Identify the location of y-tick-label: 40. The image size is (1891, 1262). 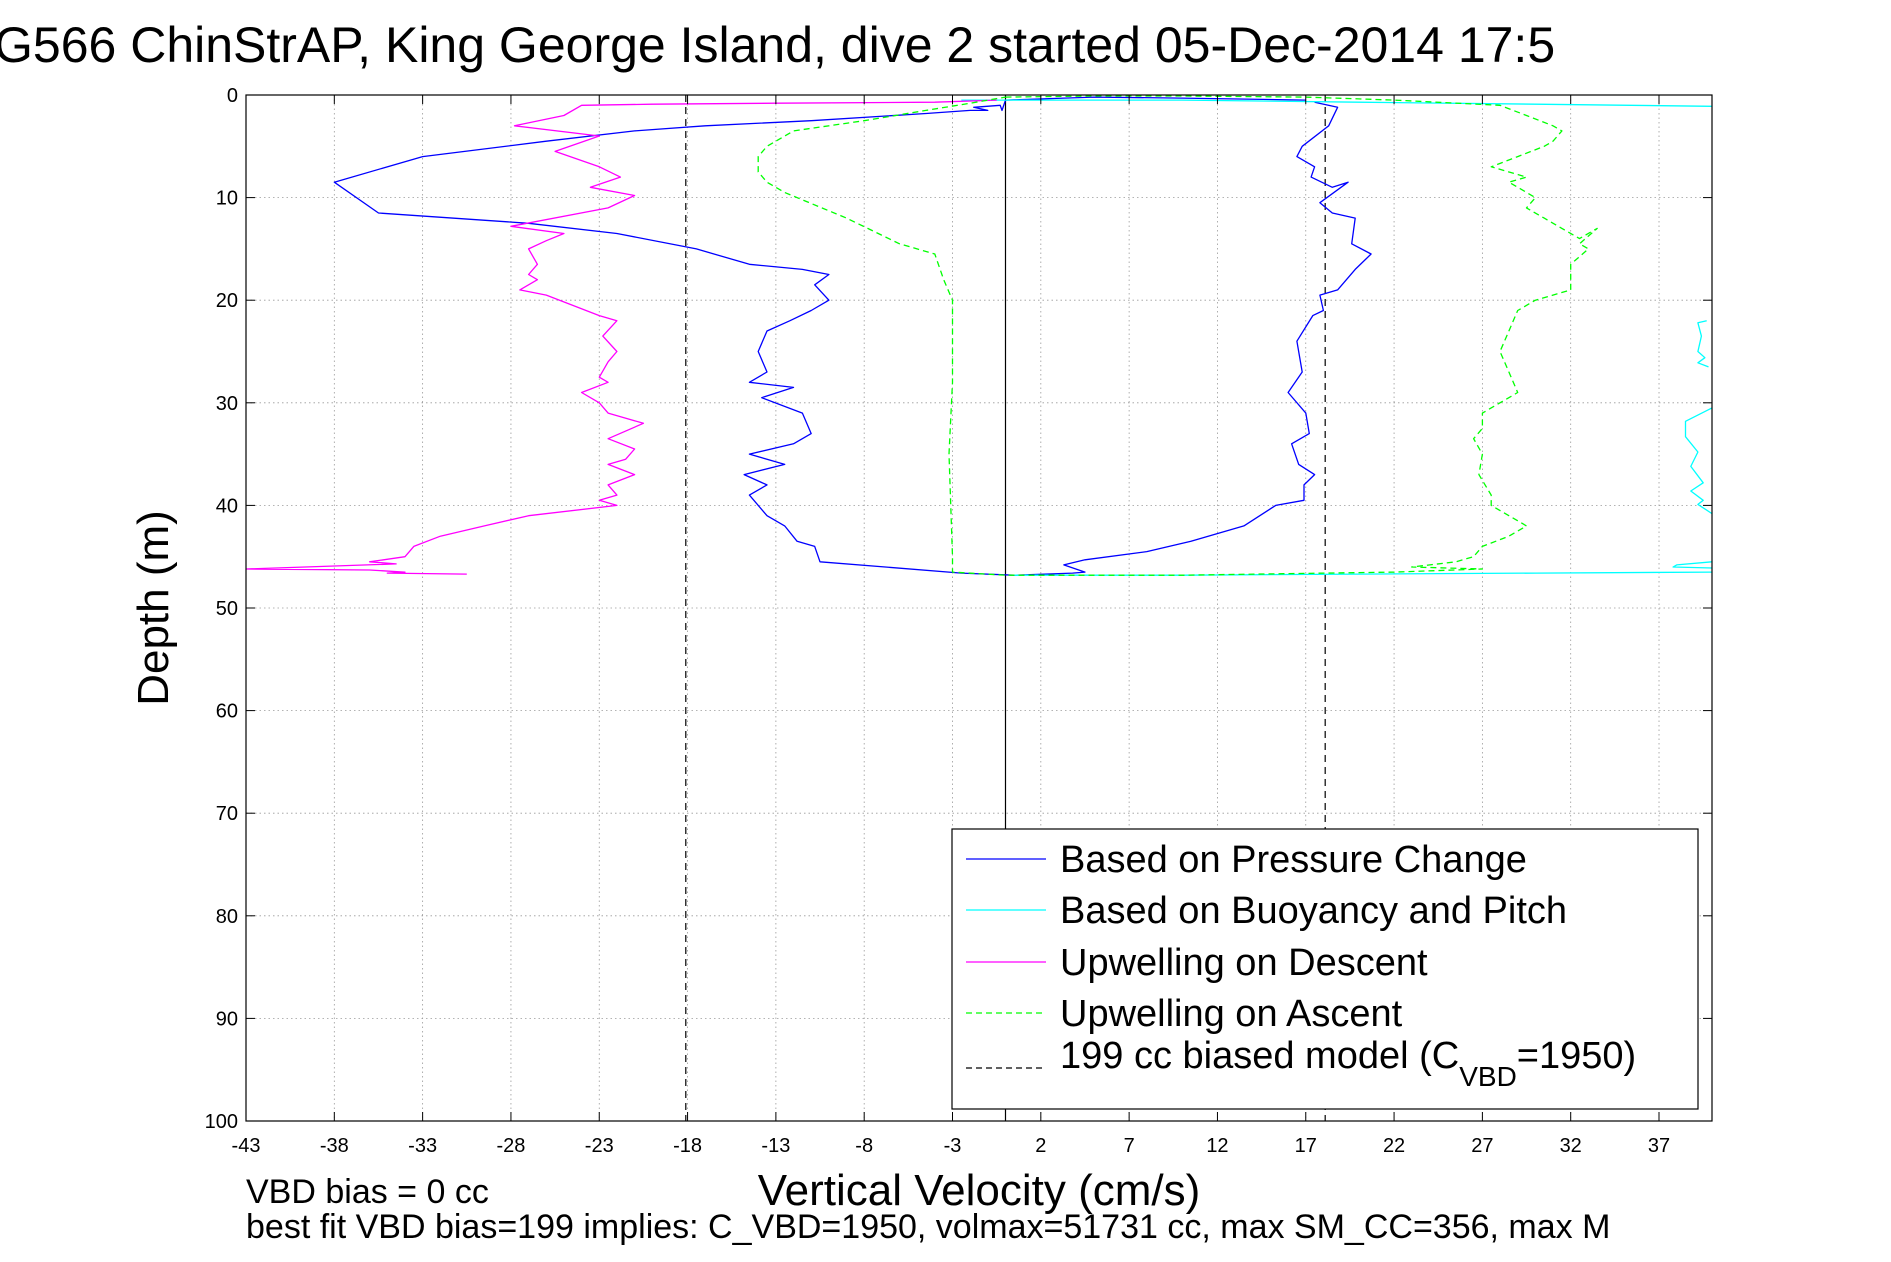
(227, 506).